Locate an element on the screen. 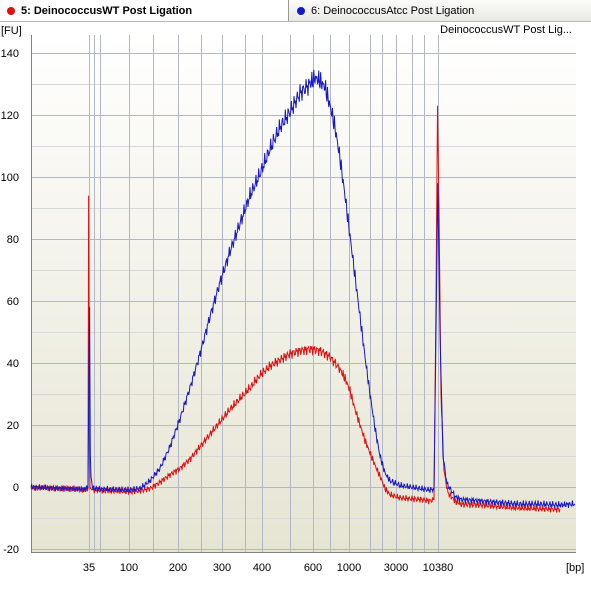 This screenshot has height=591, width=591. x-tick-label: 35 is located at coordinates (89, 568).